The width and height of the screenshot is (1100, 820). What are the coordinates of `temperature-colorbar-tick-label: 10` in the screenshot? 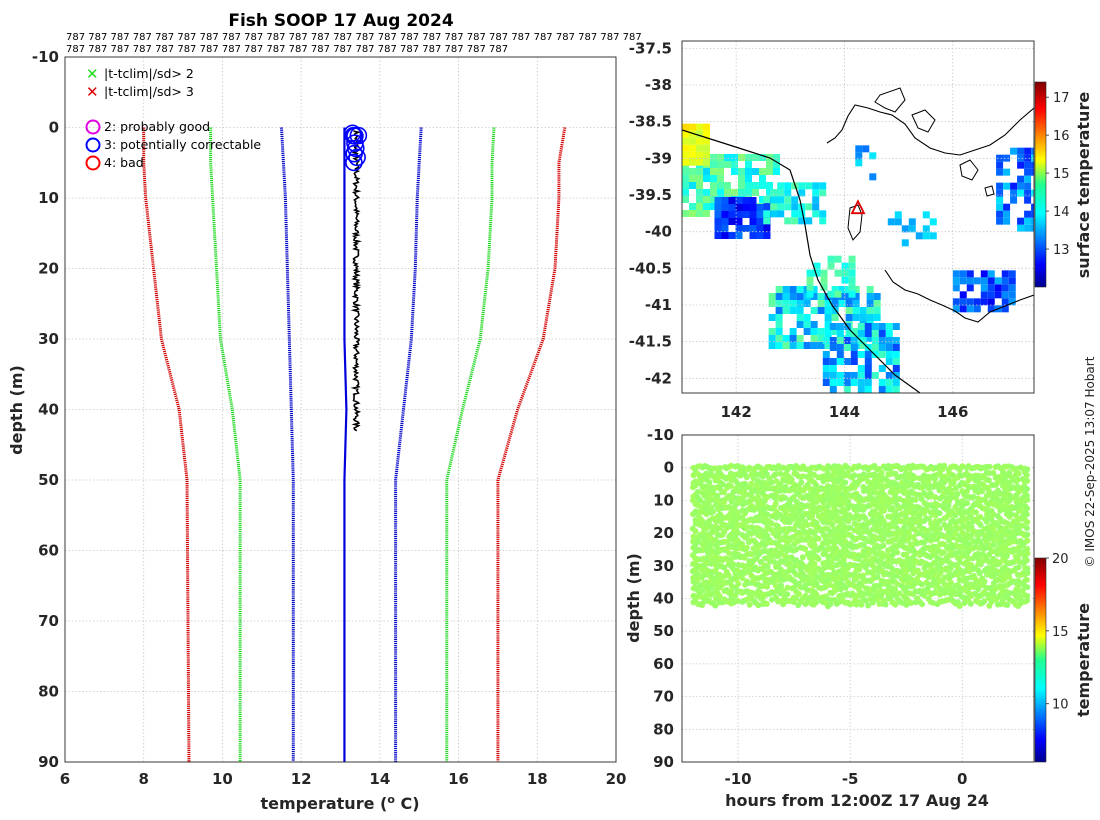 It's located at (1060, 705).